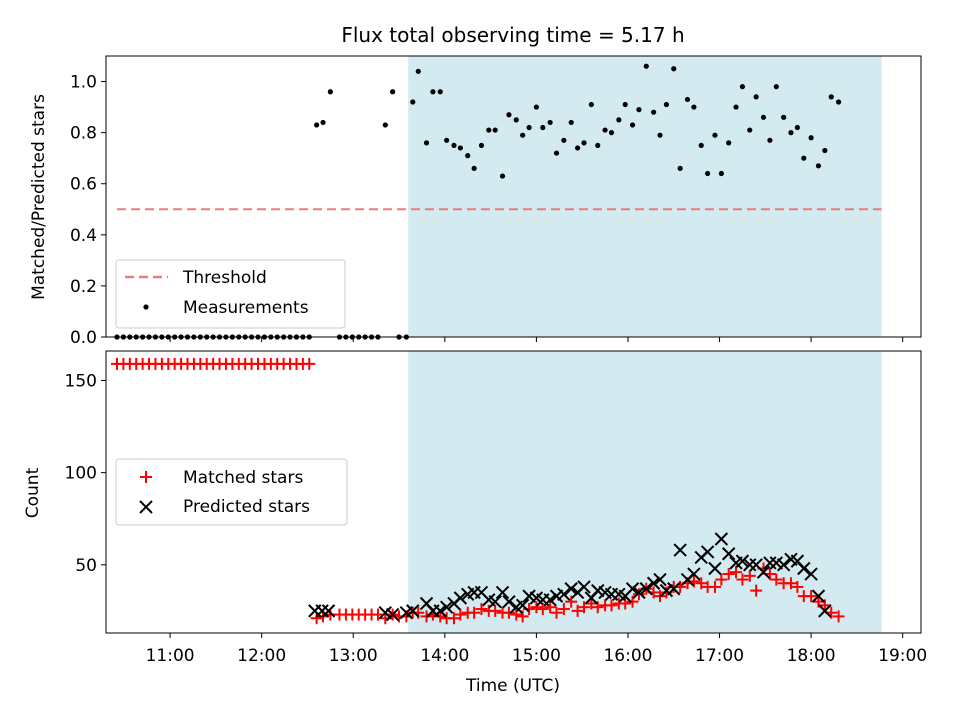 The image size is (960, 724). What do you see at coordinates (81, 381) in the screenshot?
I see `bot-y-tick-label: 150` at bounding box center [81, 381].